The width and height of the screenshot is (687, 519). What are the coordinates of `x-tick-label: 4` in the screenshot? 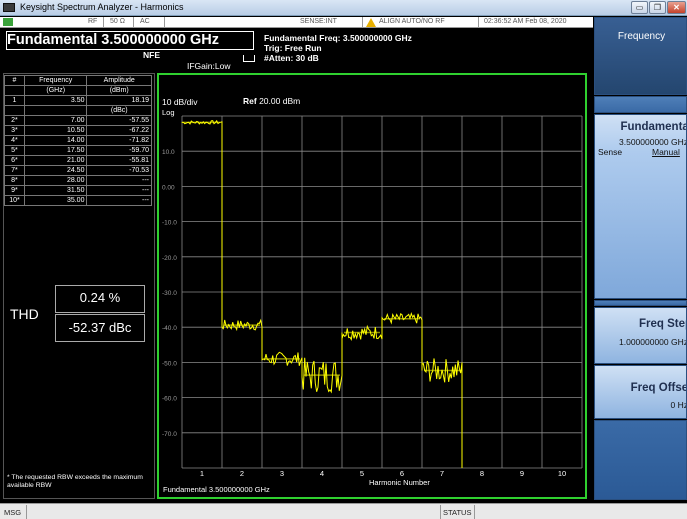 It's located at (322, 473).